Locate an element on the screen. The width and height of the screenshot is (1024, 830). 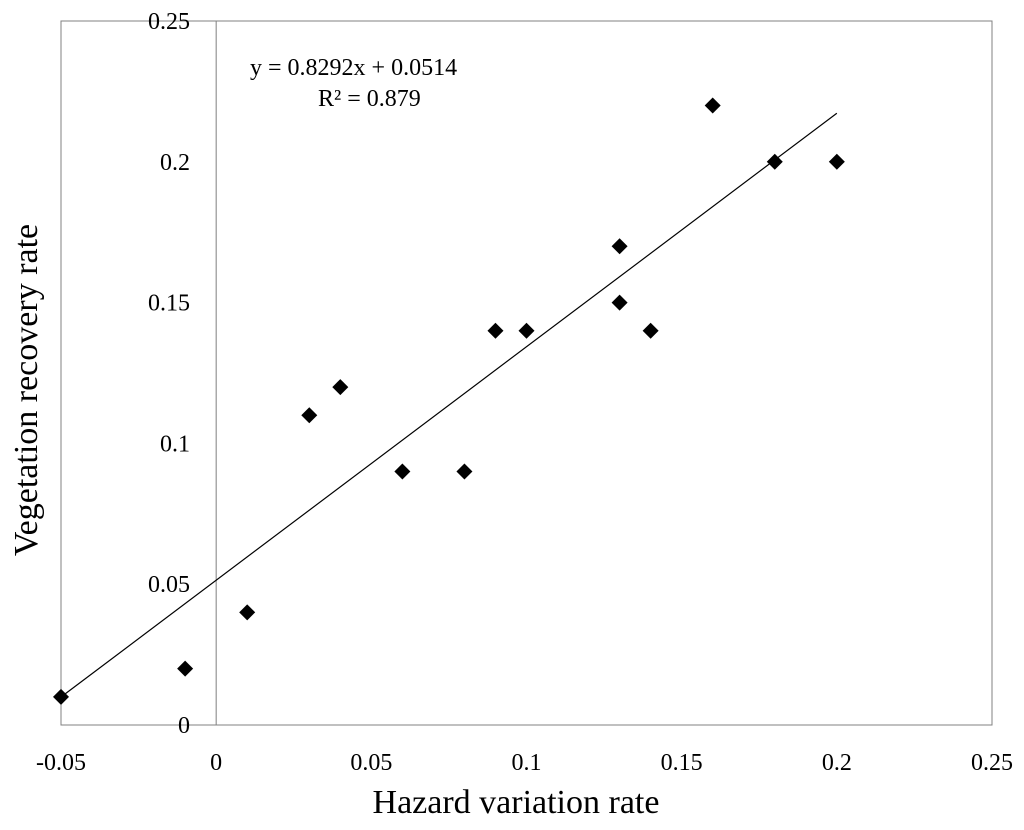
x-tick-label: -0.05 is located at coordinates (61, 763).